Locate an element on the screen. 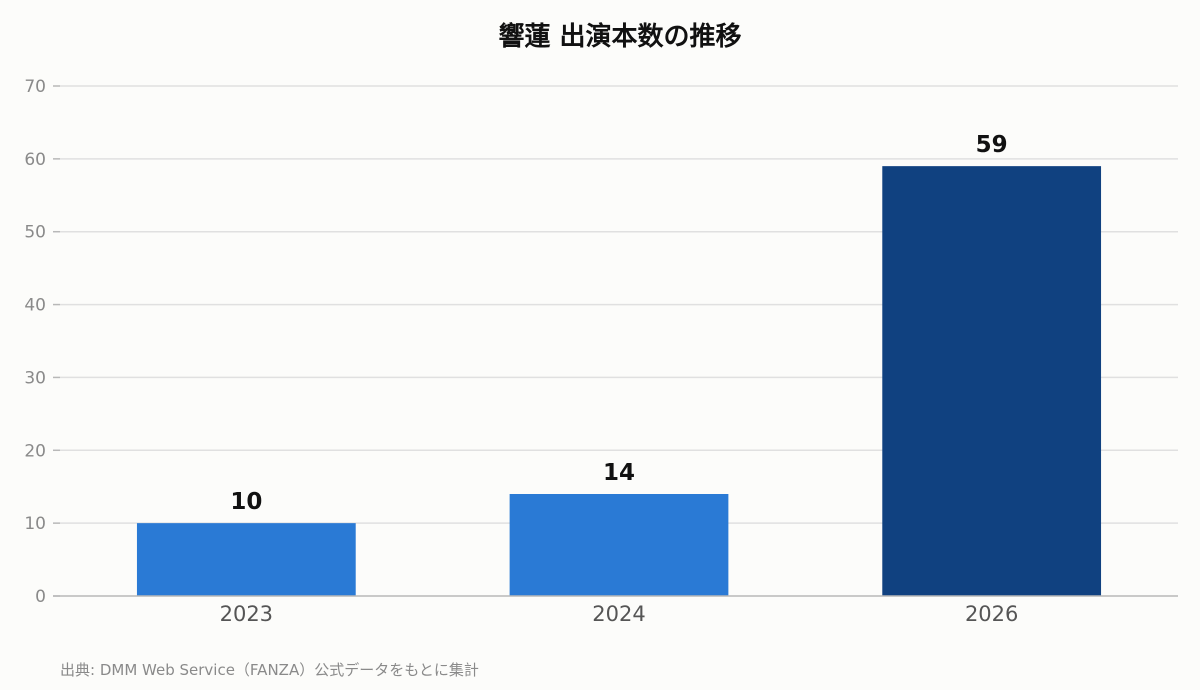 This screenshot has width=1200, height=690. y-tick-label: 50 is located at coordinates (35, 233).